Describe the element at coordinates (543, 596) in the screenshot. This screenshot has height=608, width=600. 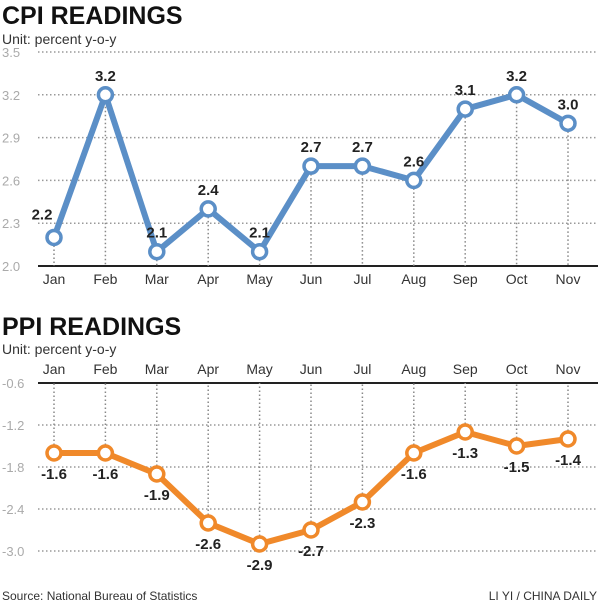
I see `credit: LI YI / CHINA DAILY` at that location.